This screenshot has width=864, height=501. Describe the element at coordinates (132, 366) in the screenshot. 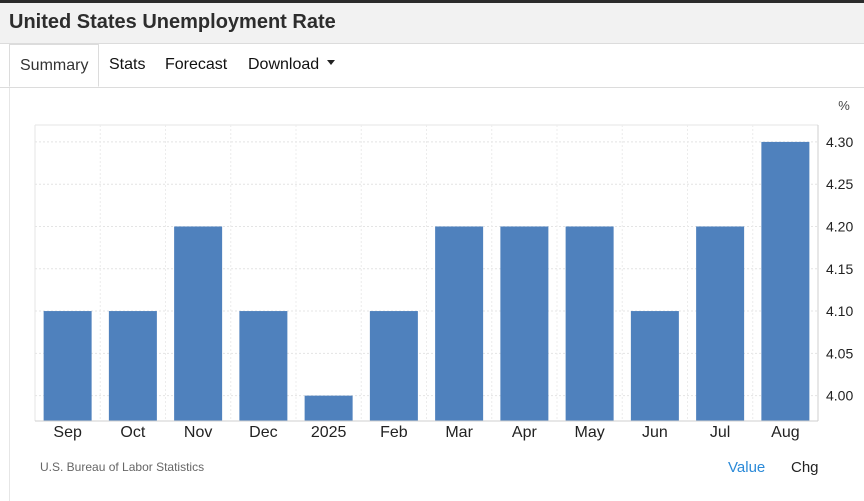

I see `bar-oct` at that location.